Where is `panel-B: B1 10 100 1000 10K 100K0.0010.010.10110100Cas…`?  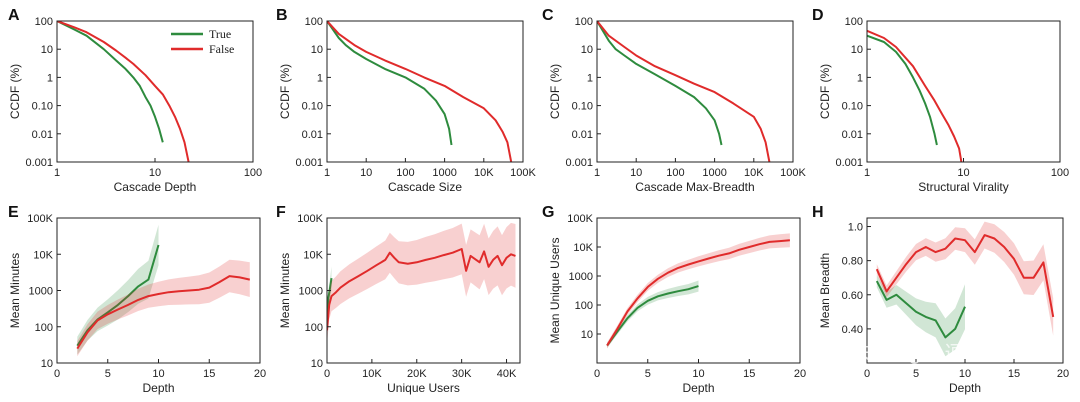
panel-B: B1 10 100 1000 10K 100K0.0010.010.10110100Cas… is located at coordinates (406, 100).